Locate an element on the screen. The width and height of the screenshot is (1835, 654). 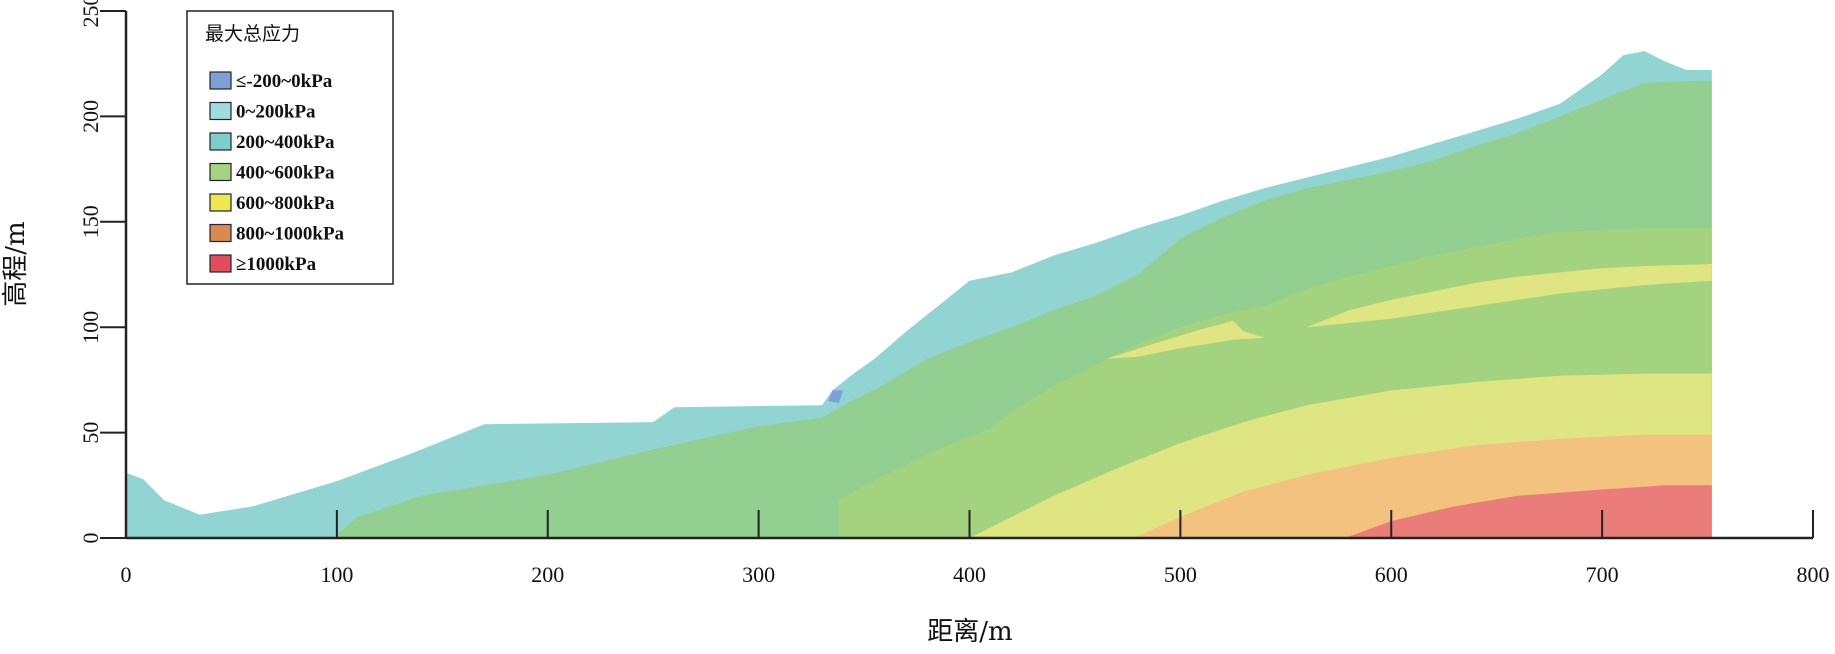
x-tick-label-700: 700 is located at coordinates (1602, 574).